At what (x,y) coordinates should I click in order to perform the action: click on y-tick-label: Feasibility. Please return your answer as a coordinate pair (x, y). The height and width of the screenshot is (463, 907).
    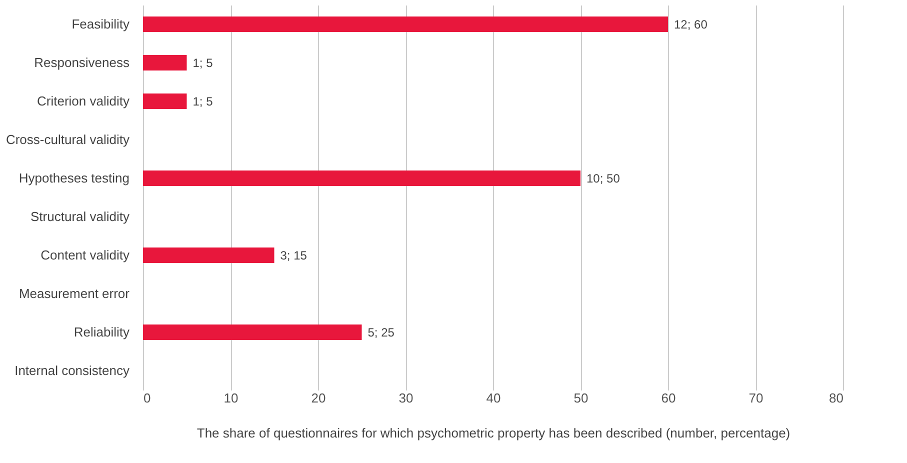
    Looking at the image, I should click on (101, 24).